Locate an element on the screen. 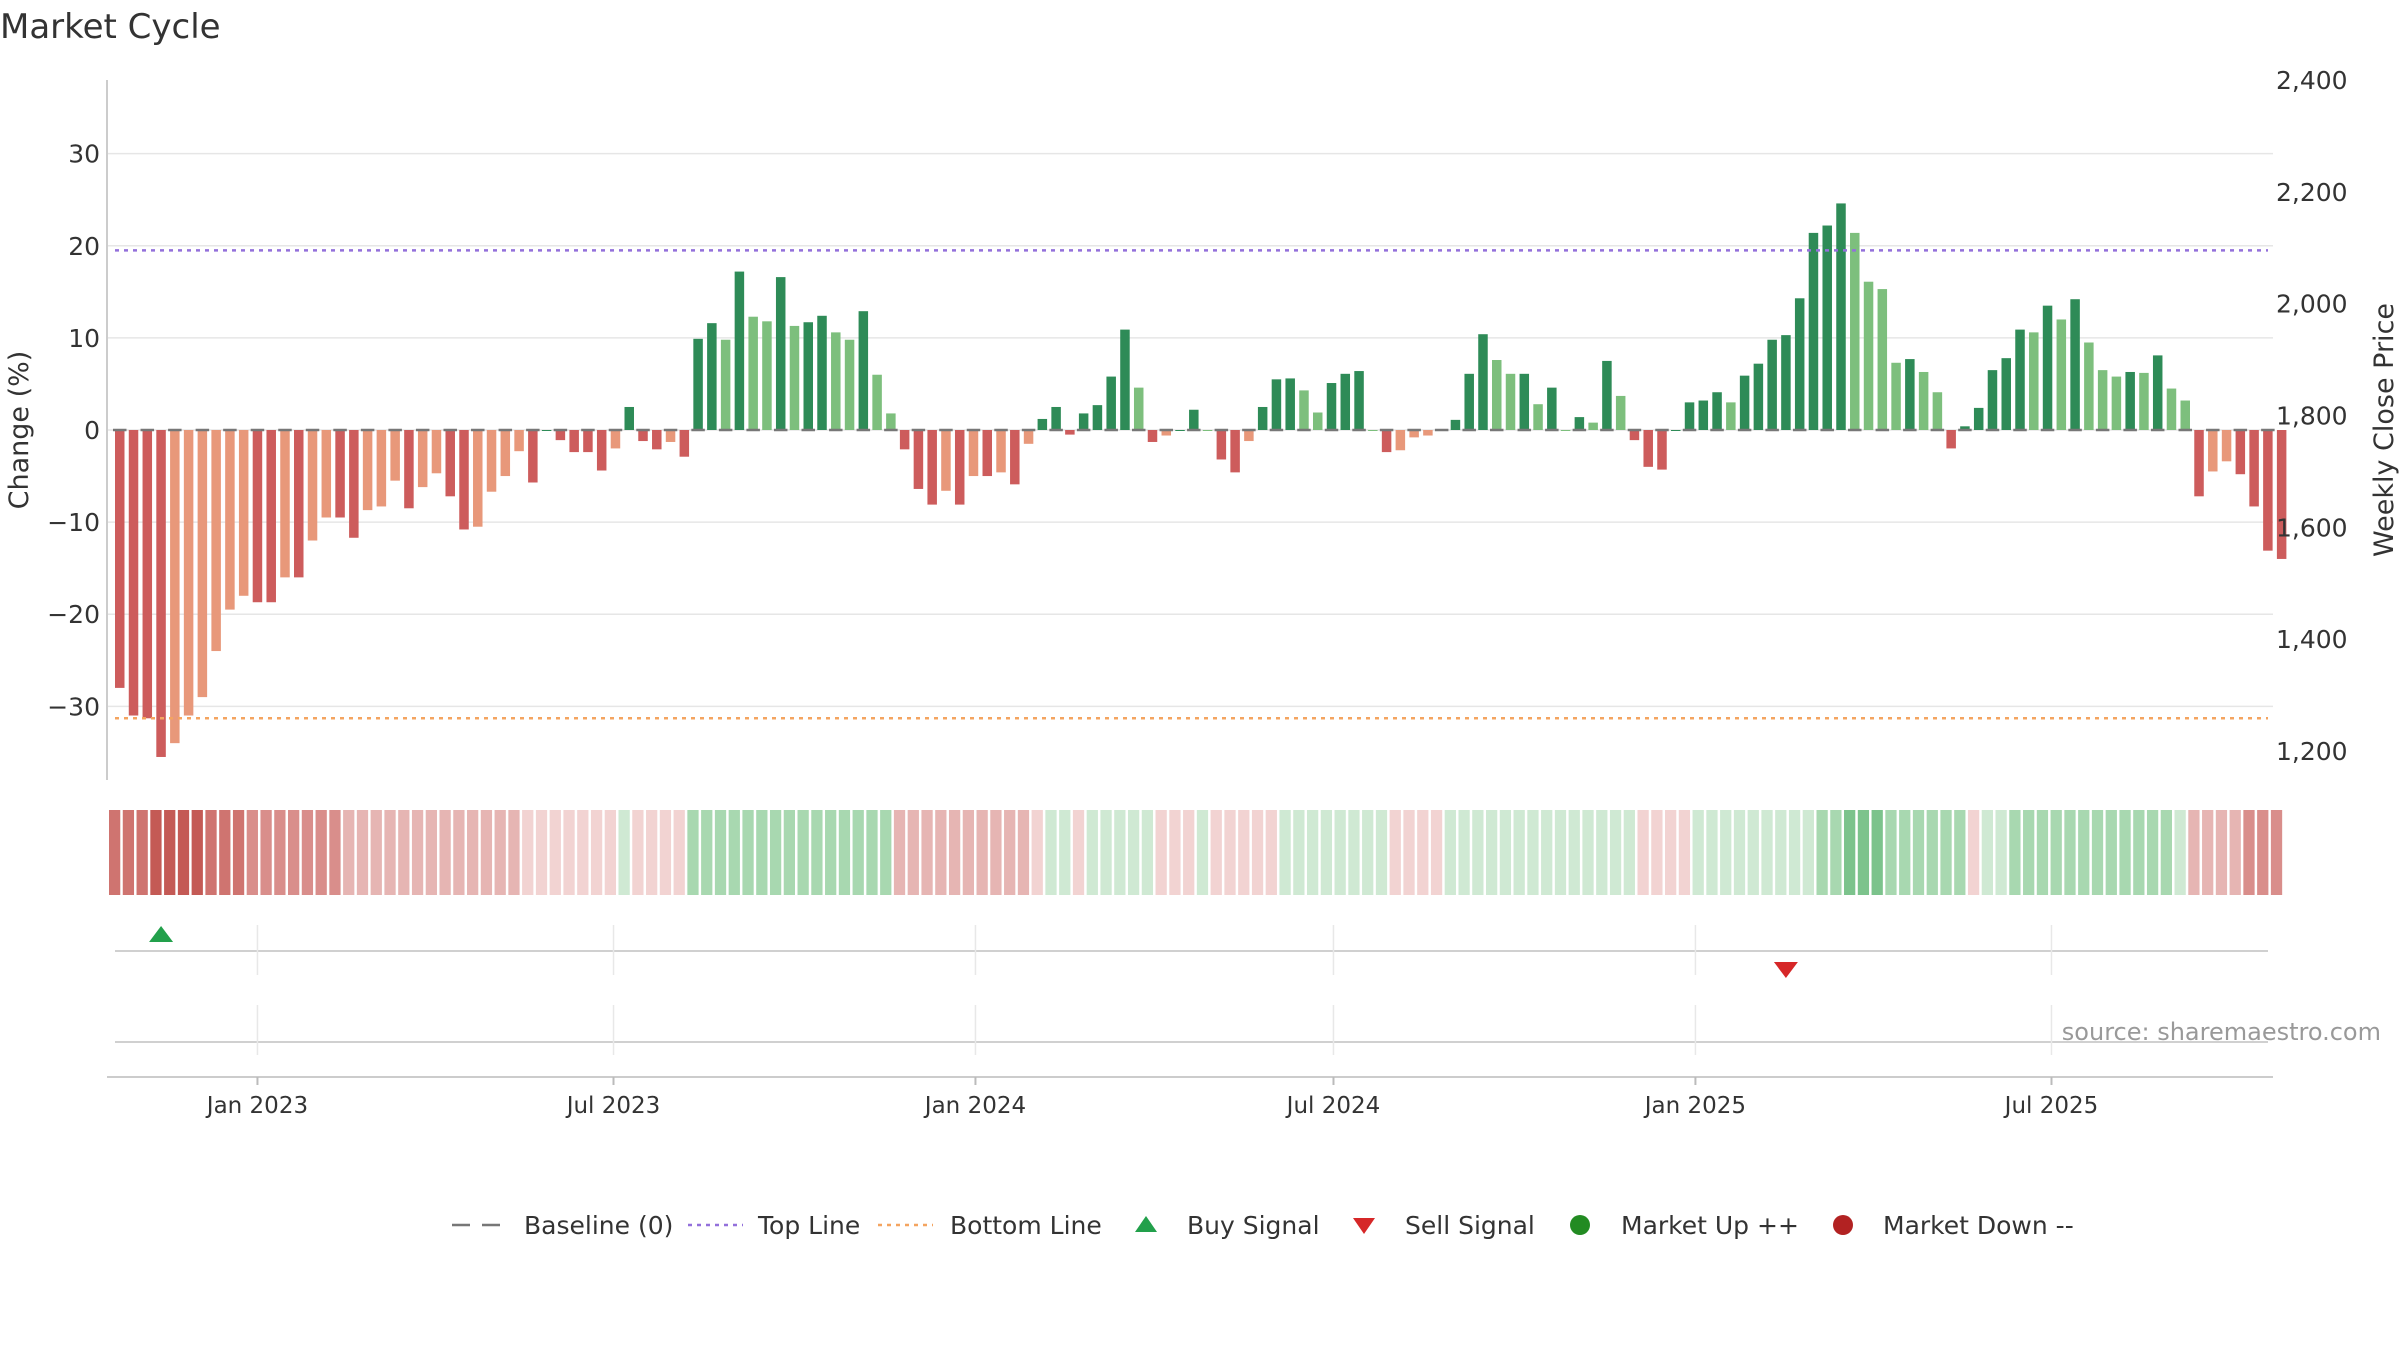 The height and width of the screenshot is (1350, 2400). right-tick-label: 1,200 is located at coordinates (2312, 751).